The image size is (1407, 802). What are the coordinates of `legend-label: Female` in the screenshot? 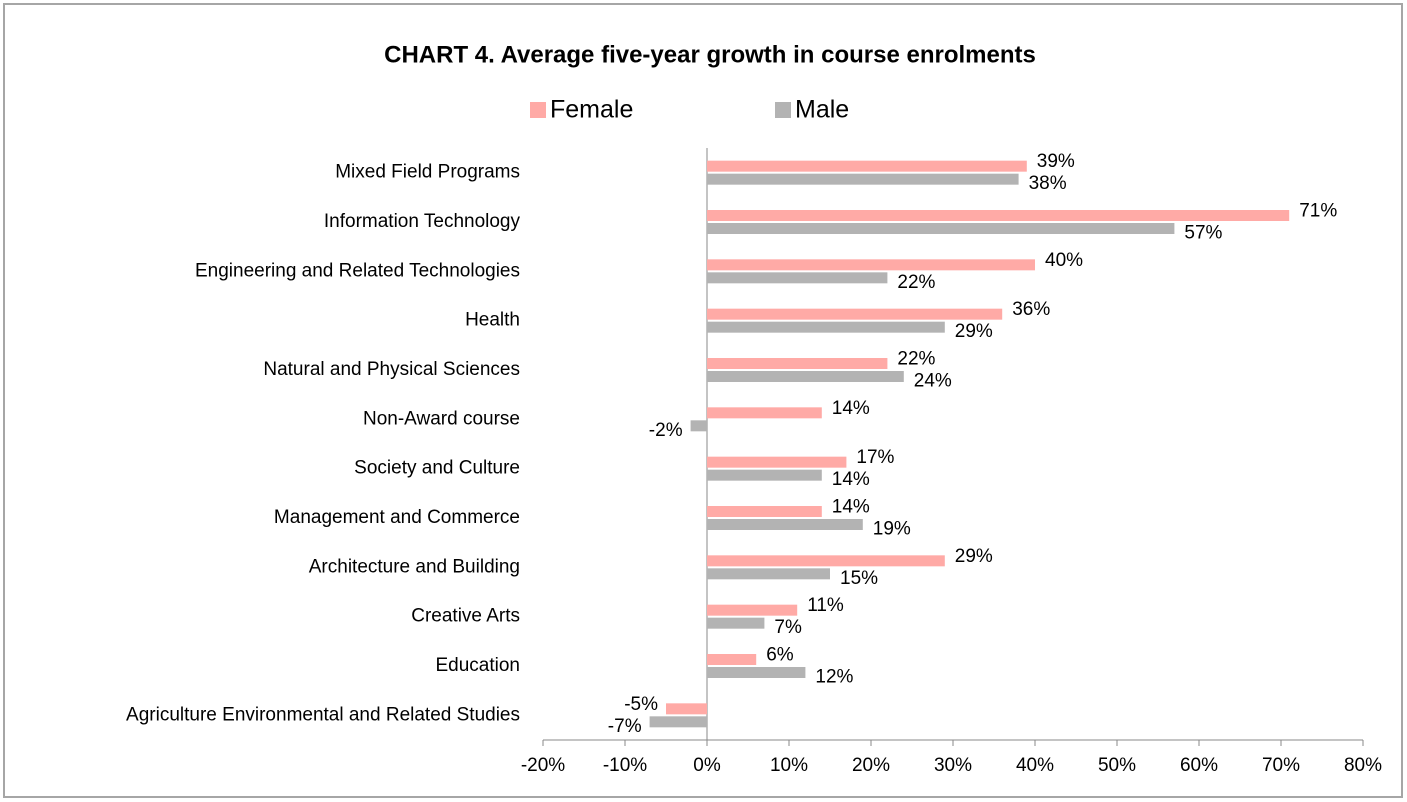 It's located at (591, 110).